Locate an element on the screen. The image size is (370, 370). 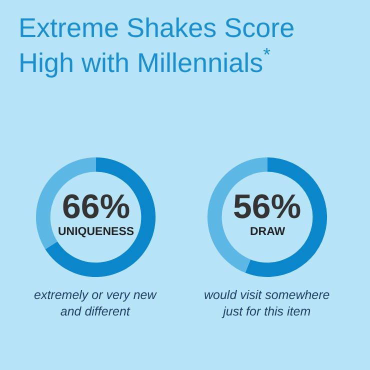
text: would visit somewhere just for this item is located at coordinates (267, 303).